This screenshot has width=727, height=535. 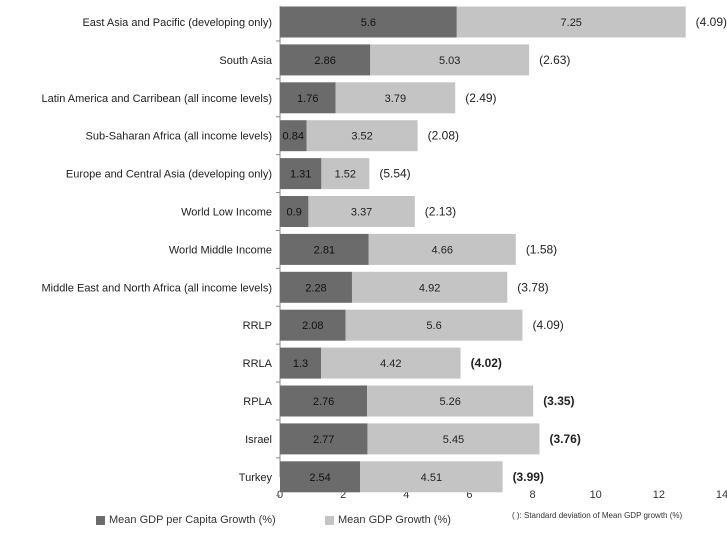 I want to click on category-label: RRLA, so click(x=258, y=364).